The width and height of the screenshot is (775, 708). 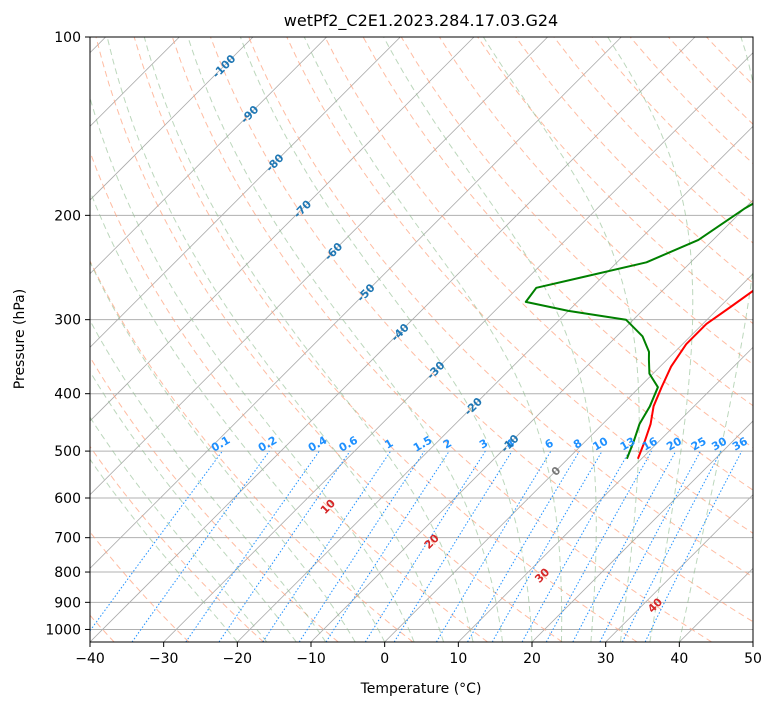 I want to click on y-tick-label: 200, so click(x=67, y=216).